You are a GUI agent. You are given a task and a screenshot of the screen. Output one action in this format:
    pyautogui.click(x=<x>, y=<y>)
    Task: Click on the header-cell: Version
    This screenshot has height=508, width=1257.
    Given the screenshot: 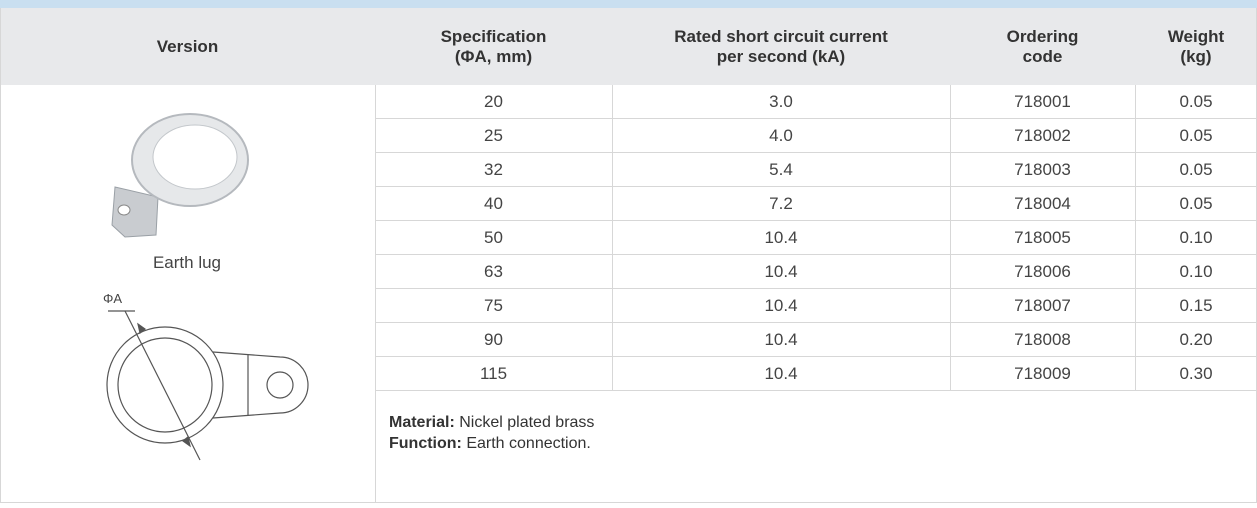 What is the action you would take?
    pyautogui.click(x=187, y=46)
    